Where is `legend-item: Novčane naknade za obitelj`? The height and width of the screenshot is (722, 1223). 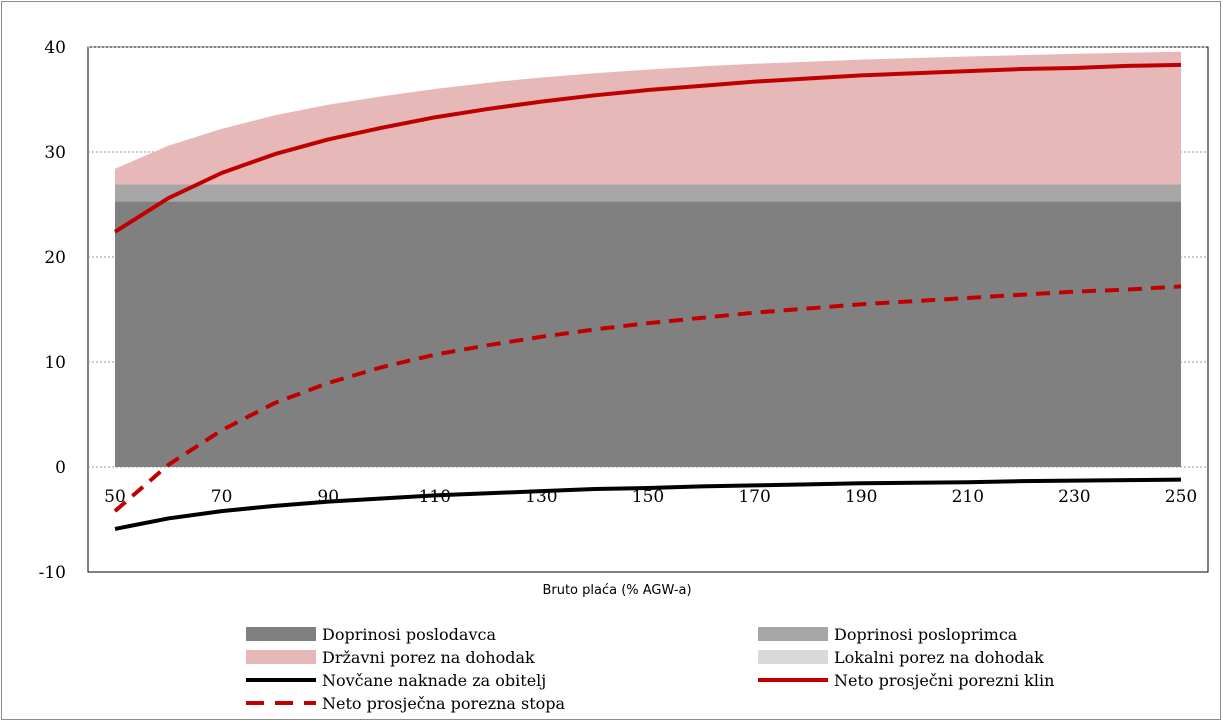 legend-item: Novčane naknade za obitelj is located at coordinates (396, 680).